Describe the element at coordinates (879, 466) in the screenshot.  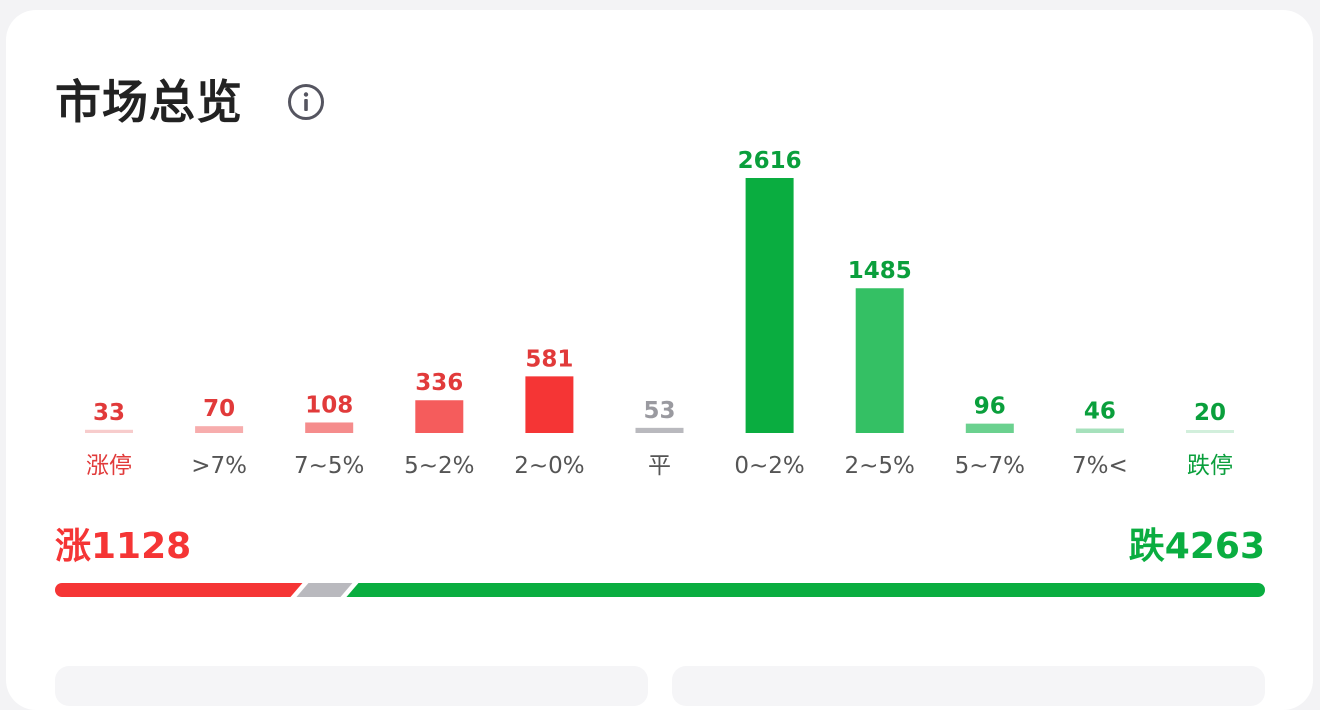
I see `category-label: 2~5%` at that location.